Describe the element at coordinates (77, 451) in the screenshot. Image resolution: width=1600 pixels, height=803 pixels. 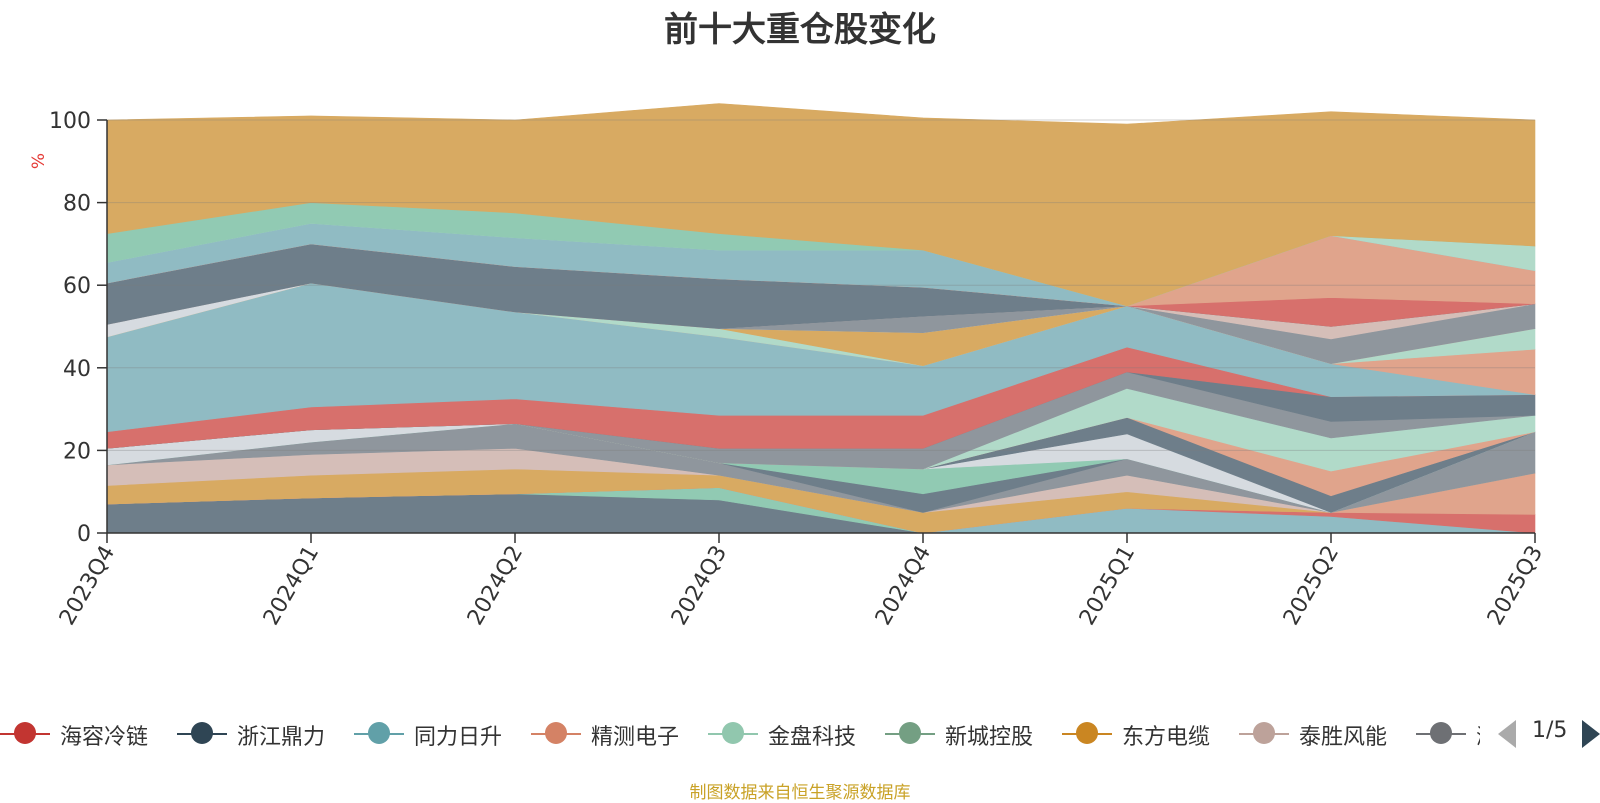
I see `y-tick-label: 20` at that location.